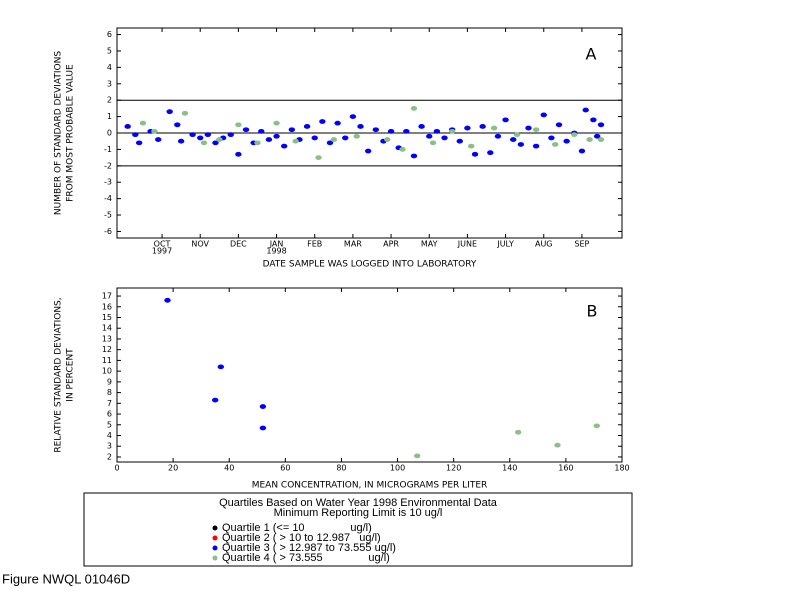 The image size is (800, 600). What do you see at coordinates (109, 424) in the screenshot?
I see `y-tick-label: 5` at bounding box center [109, 424].